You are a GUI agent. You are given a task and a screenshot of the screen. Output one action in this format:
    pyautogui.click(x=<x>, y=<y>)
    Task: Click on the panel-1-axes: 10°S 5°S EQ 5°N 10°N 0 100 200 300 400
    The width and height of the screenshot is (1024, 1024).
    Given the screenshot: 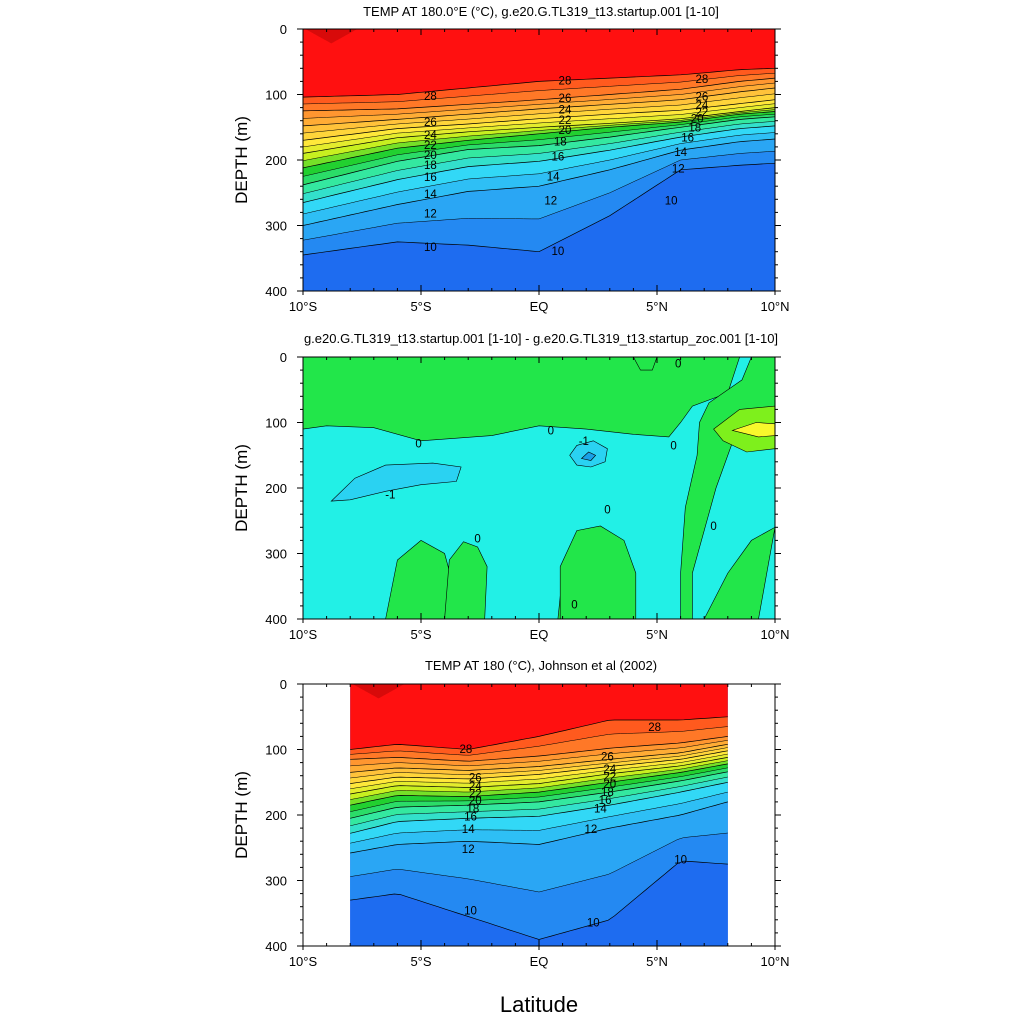 What is the action you would take?
    pyautogui.click(x=527, y=168)
    